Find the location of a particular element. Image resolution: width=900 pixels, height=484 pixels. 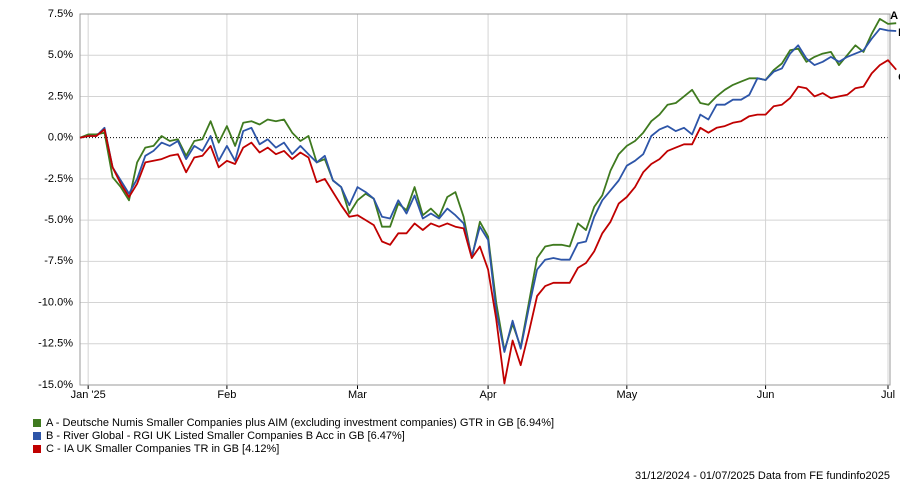

y-tick-label: -12.5% is located at coordinates (55, 344).